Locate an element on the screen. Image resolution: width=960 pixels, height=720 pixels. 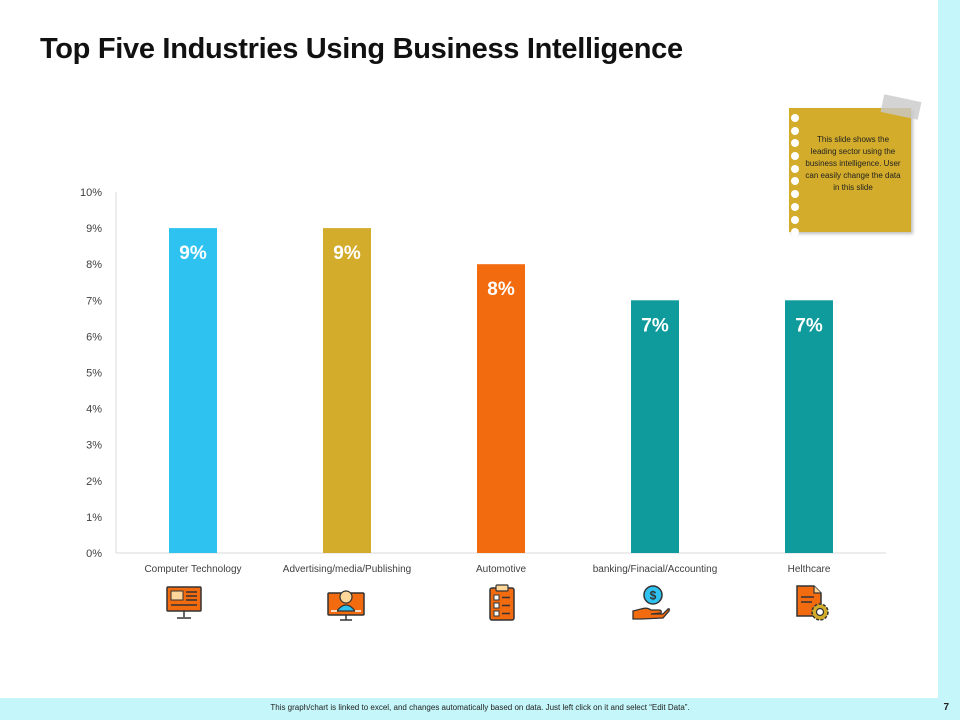
y-tick-label: 2% is located at coordinates (94, 482).